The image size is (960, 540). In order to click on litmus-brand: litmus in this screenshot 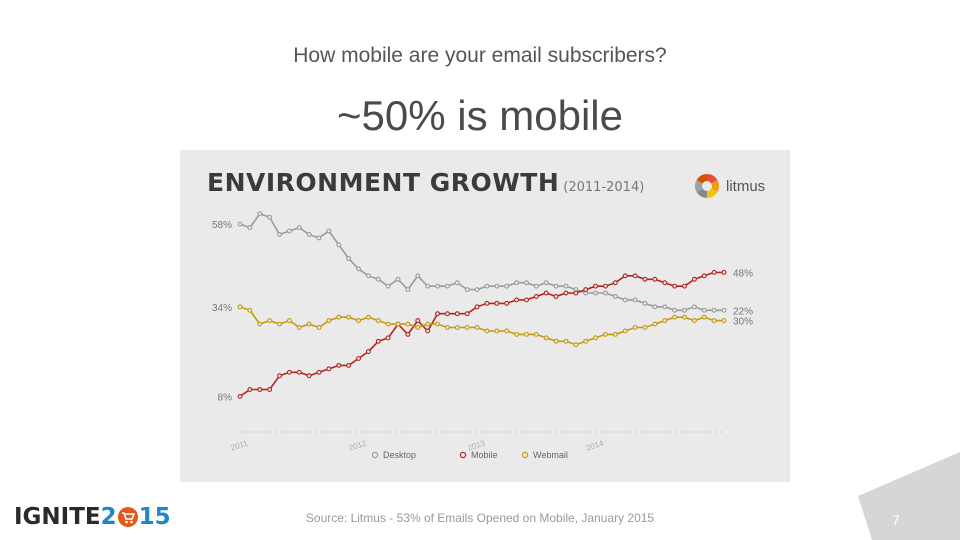, I will do `click(729, 186)`.